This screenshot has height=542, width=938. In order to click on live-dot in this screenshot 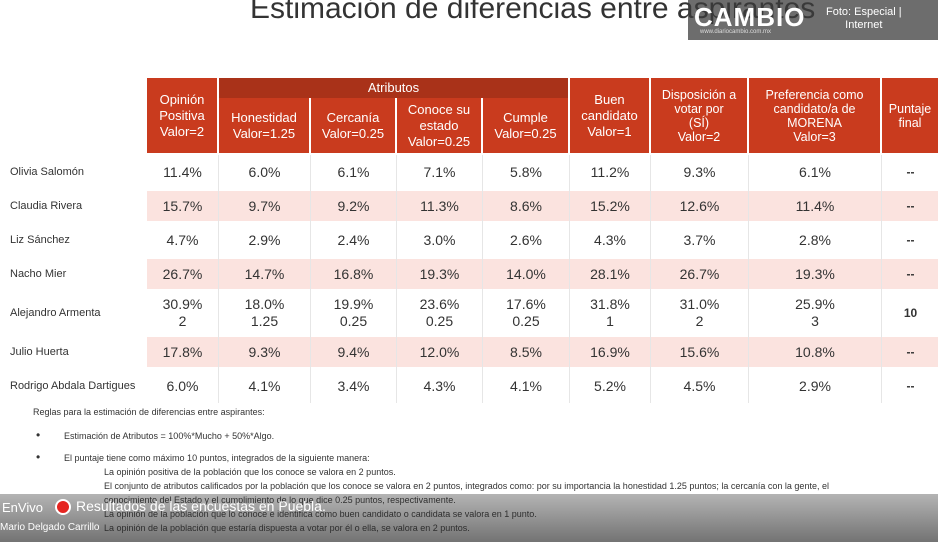, I will do `click(63, 507)`.